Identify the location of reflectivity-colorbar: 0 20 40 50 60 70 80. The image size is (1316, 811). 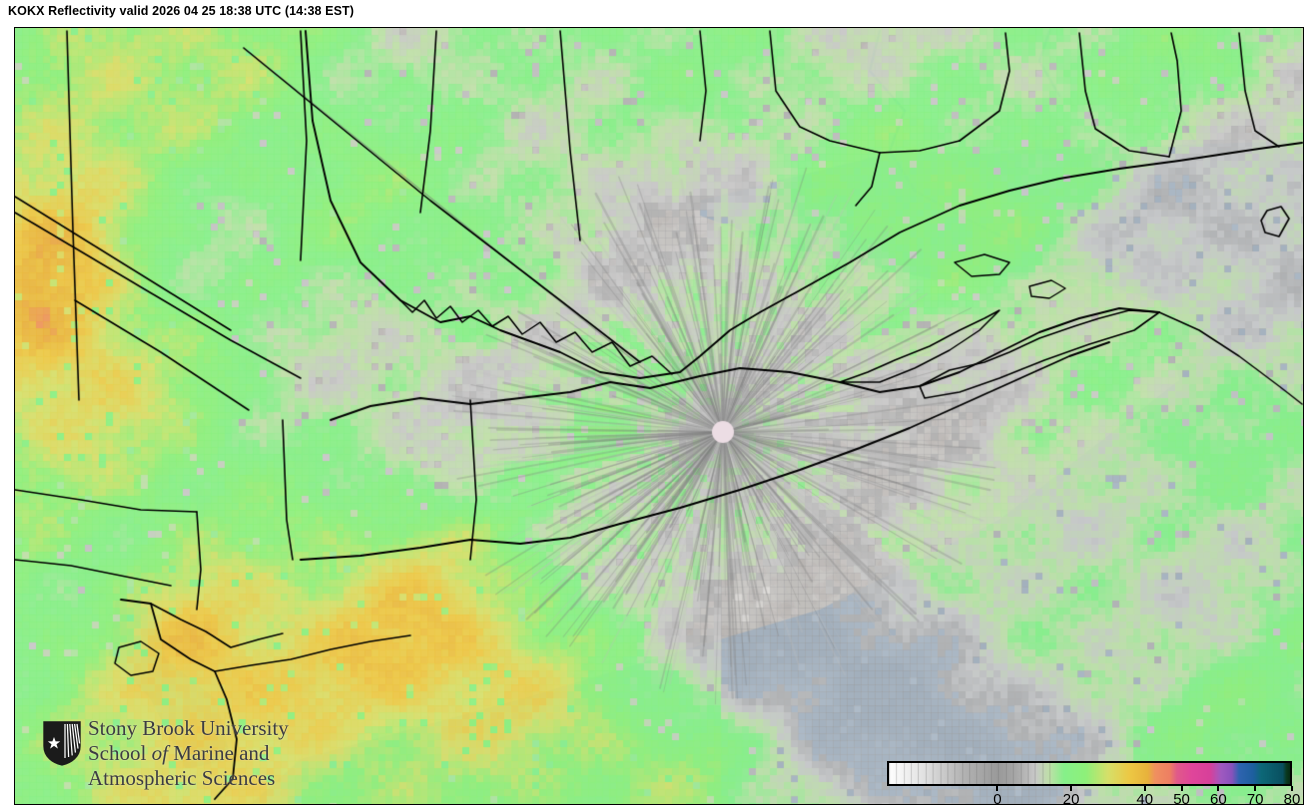
(1093, 783).